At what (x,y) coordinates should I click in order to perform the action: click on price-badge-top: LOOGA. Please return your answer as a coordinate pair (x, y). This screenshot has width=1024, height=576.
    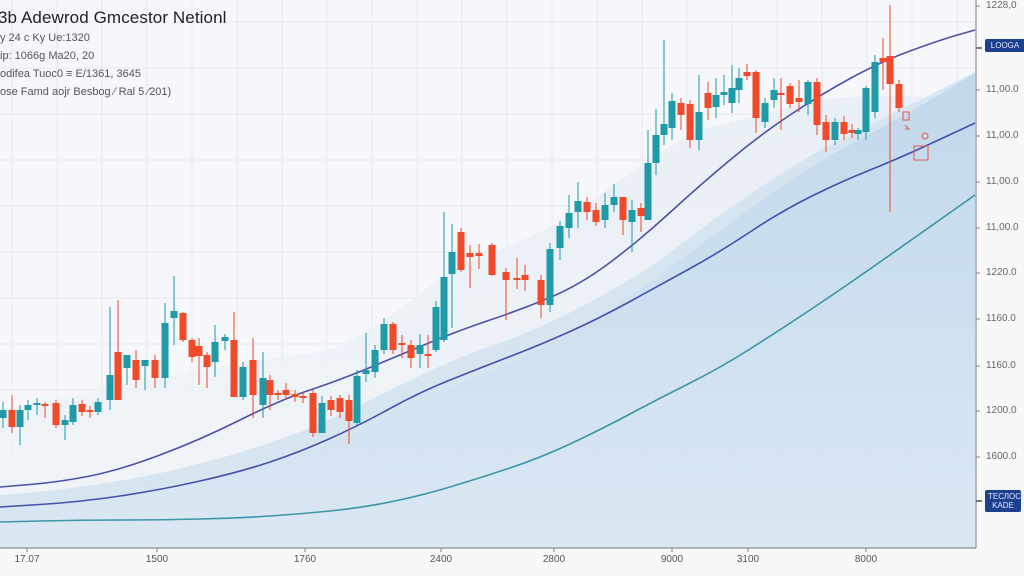
    Looking at the image, I should click on (1004, 45).